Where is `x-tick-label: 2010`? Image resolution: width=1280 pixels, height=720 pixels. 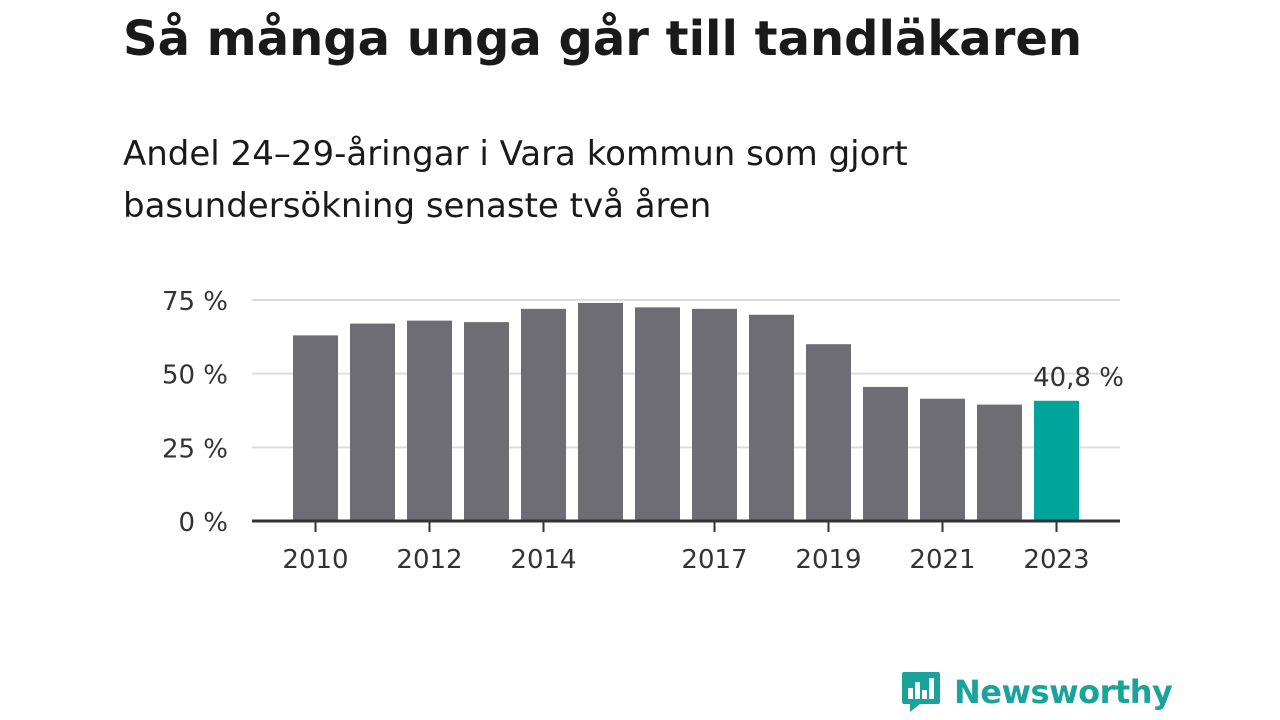 x-tick-label: 2010 is located at coordinates (315, 560).